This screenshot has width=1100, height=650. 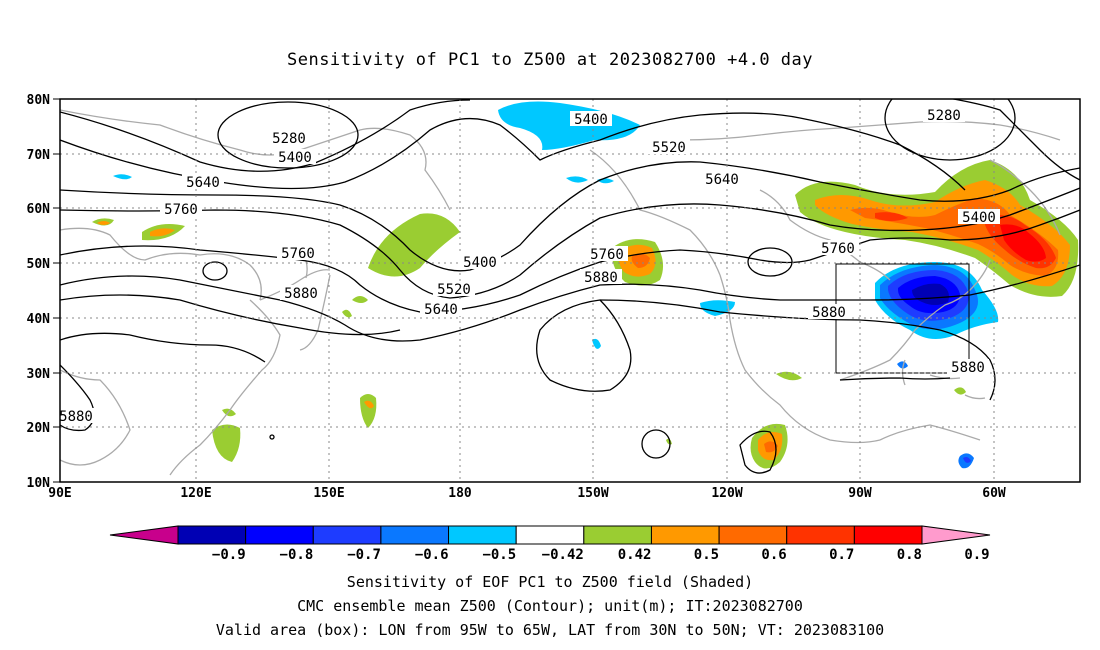 What do you see at coordinates (39, 374) in the screenshot?
I see `lat-label: 30N` at bounding box center [39, 374].